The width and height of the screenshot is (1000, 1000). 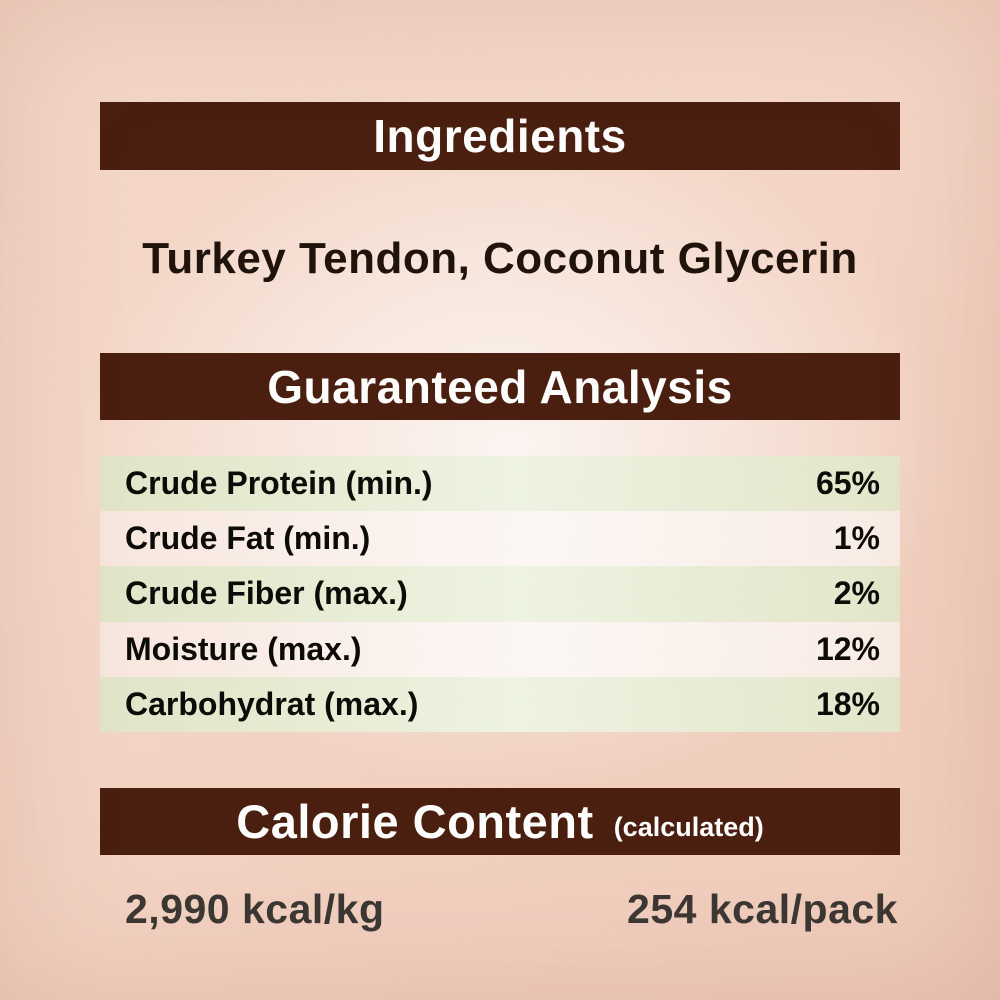 What do you see at coordinates (248, 538) in the screenshot?
I see `row-label: Crude Fat (min.)` at bounding box center [248, 538].